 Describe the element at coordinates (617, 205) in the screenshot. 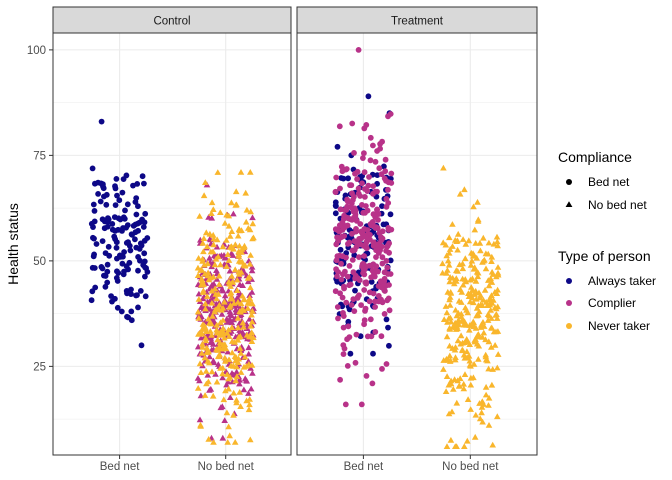

I see `legend-label-no-bed-net: No bed net` at that location.